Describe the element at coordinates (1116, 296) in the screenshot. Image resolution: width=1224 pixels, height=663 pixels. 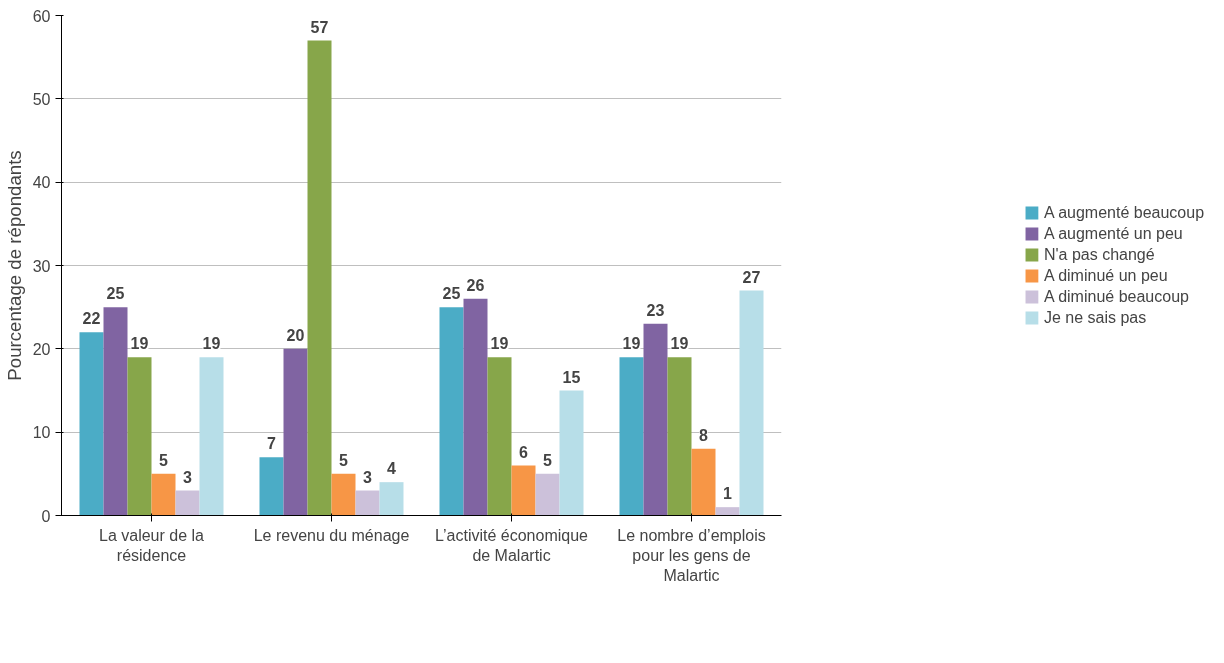
I see `legend-label: A diminué beaucoup` at that location.